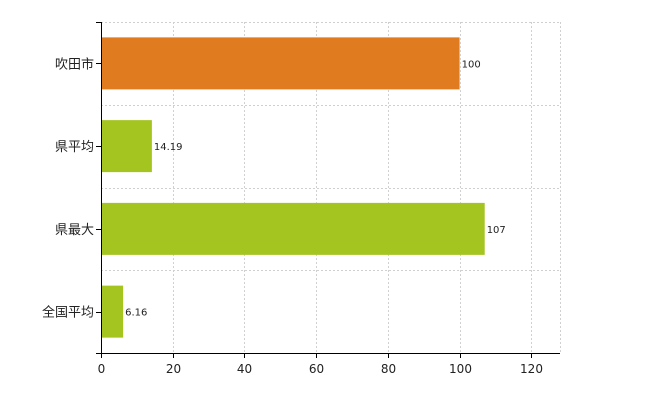  I want to click on x-tick-label-120: 120, so click(531, 369).